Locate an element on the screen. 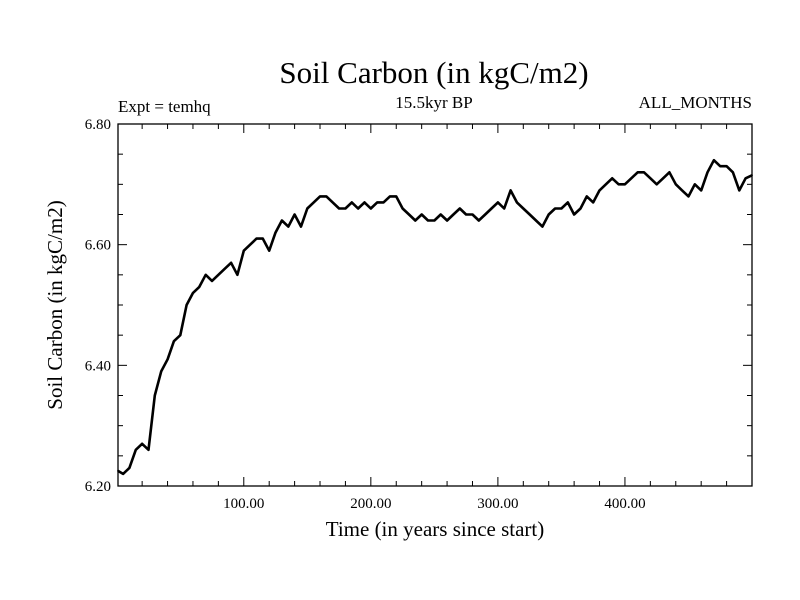 The width and height of the screenshot is (800, 600). y-tick-label: 6.20 is located at coordinates (98, 487).